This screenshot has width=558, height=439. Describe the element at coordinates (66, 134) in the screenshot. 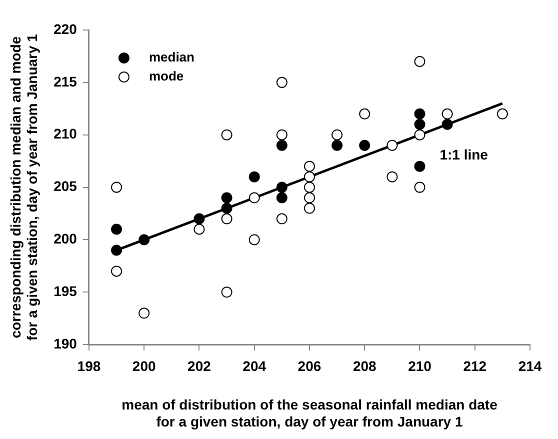

I see `y-tick-label: 210` at that location.